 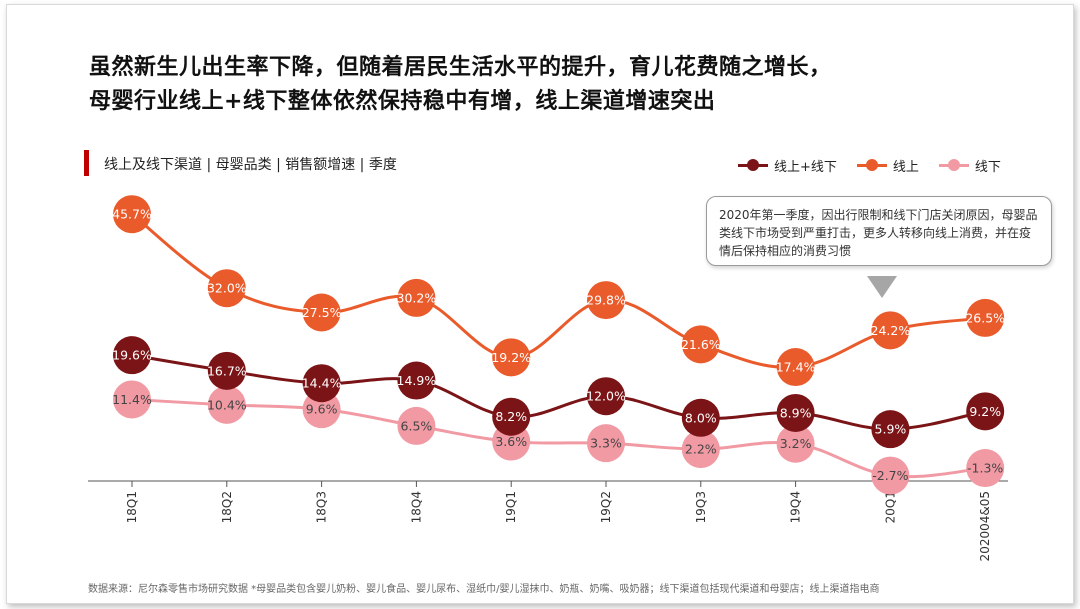 I want to click on data-label-total: 19.6%, so click(x=132, y=355).